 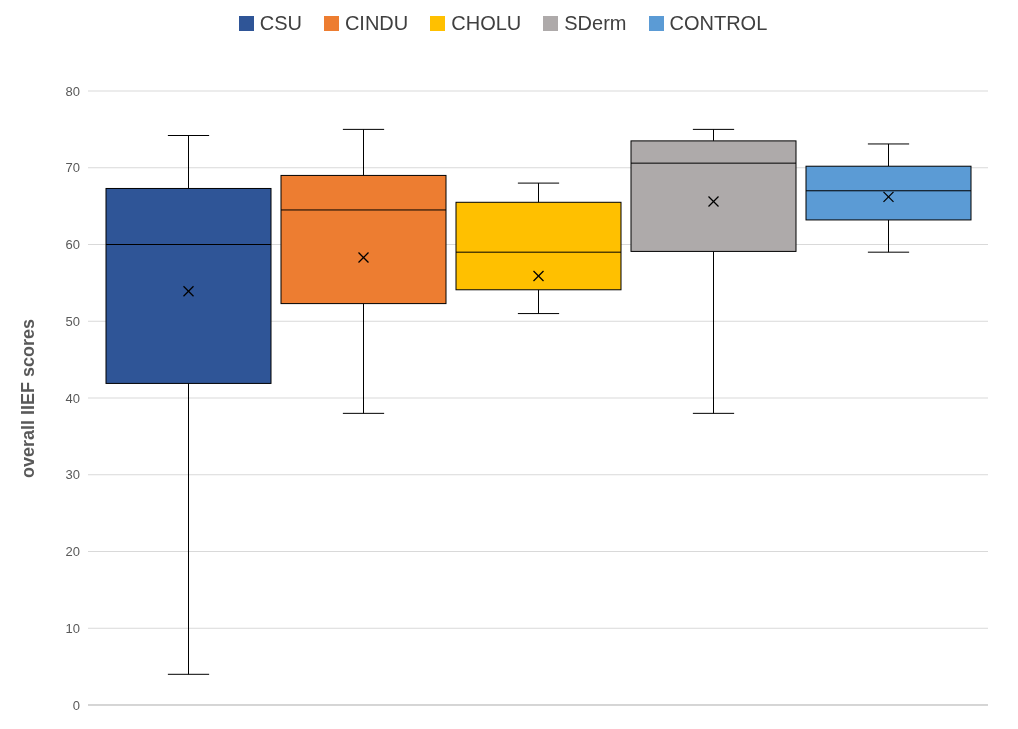 What do you see at coordinates (280, 23) in the screenshot?
I see `legend-label: CSU` at bounding box center [280, 23].